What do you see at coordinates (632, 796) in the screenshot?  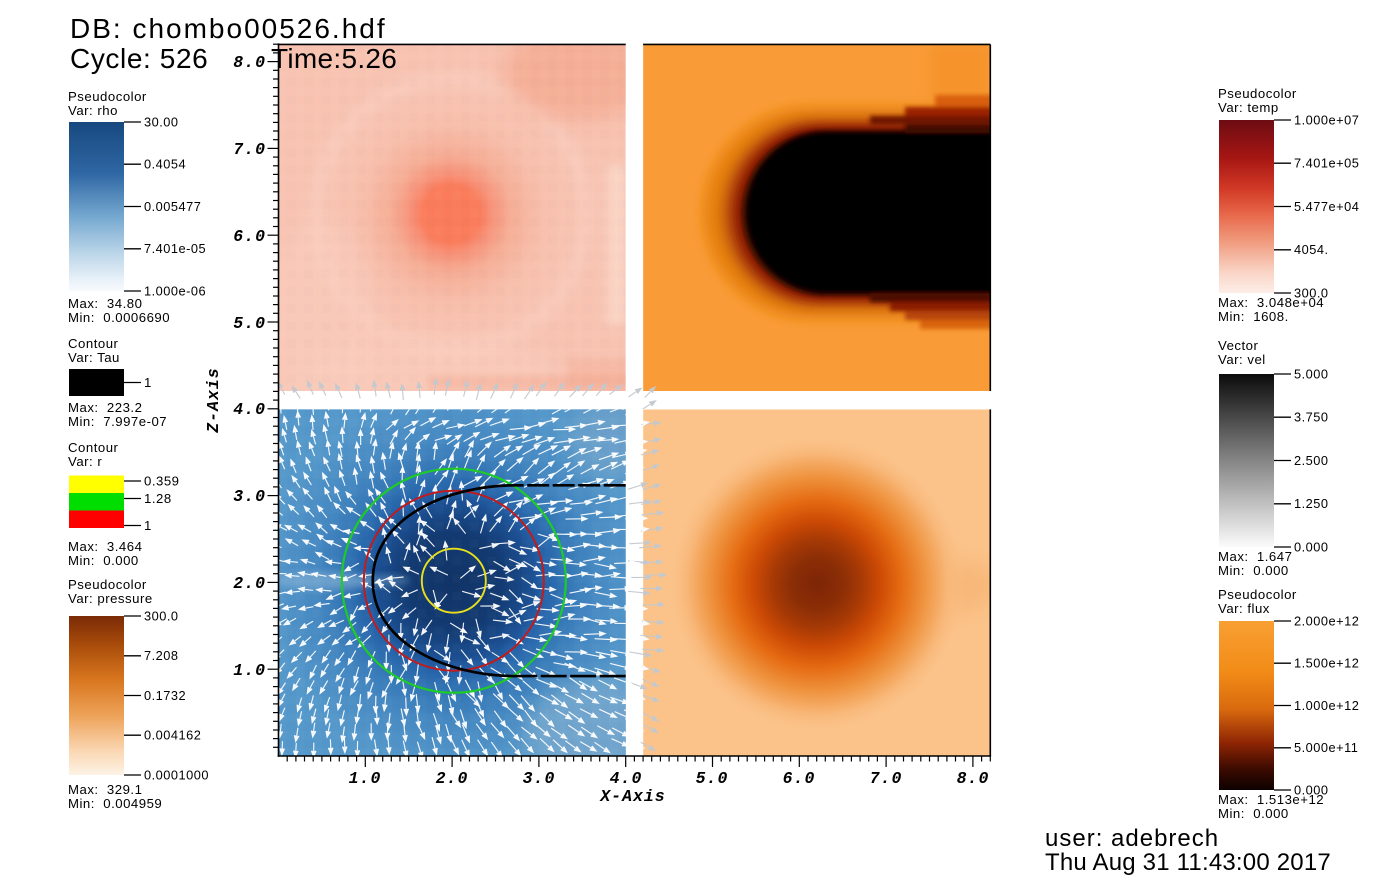 I see `svg-text: X-Axis` at bounding box center [632, 796].